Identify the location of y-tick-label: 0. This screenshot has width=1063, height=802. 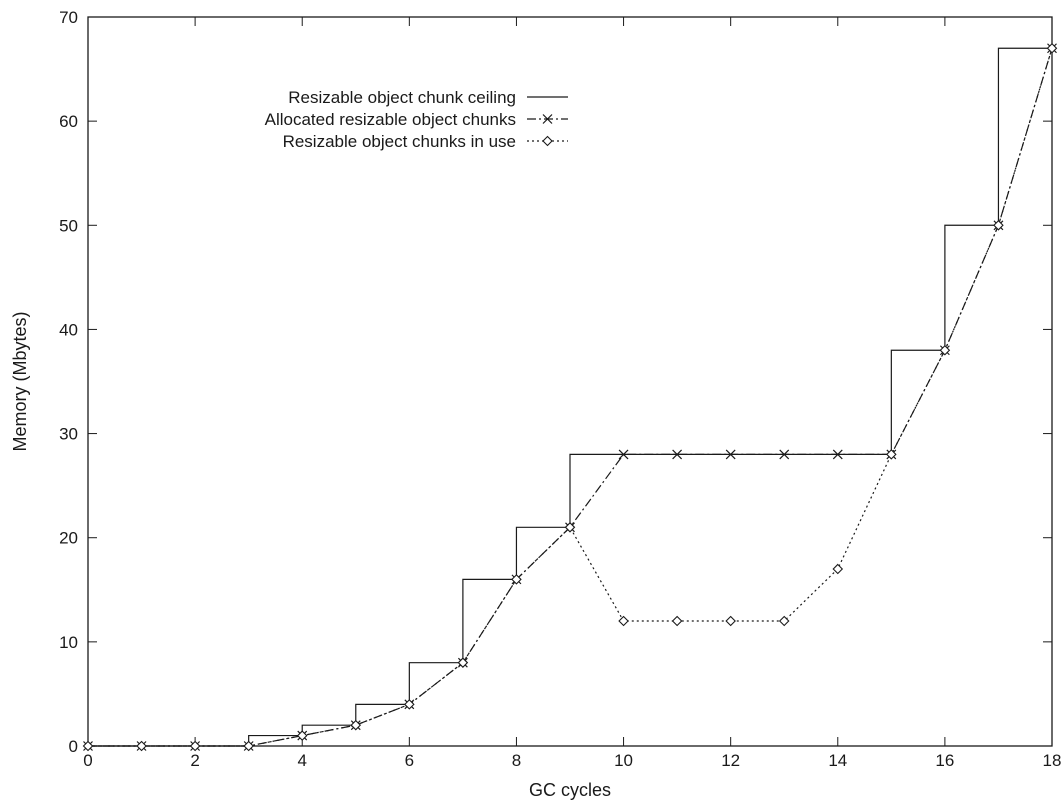
(73, 746).